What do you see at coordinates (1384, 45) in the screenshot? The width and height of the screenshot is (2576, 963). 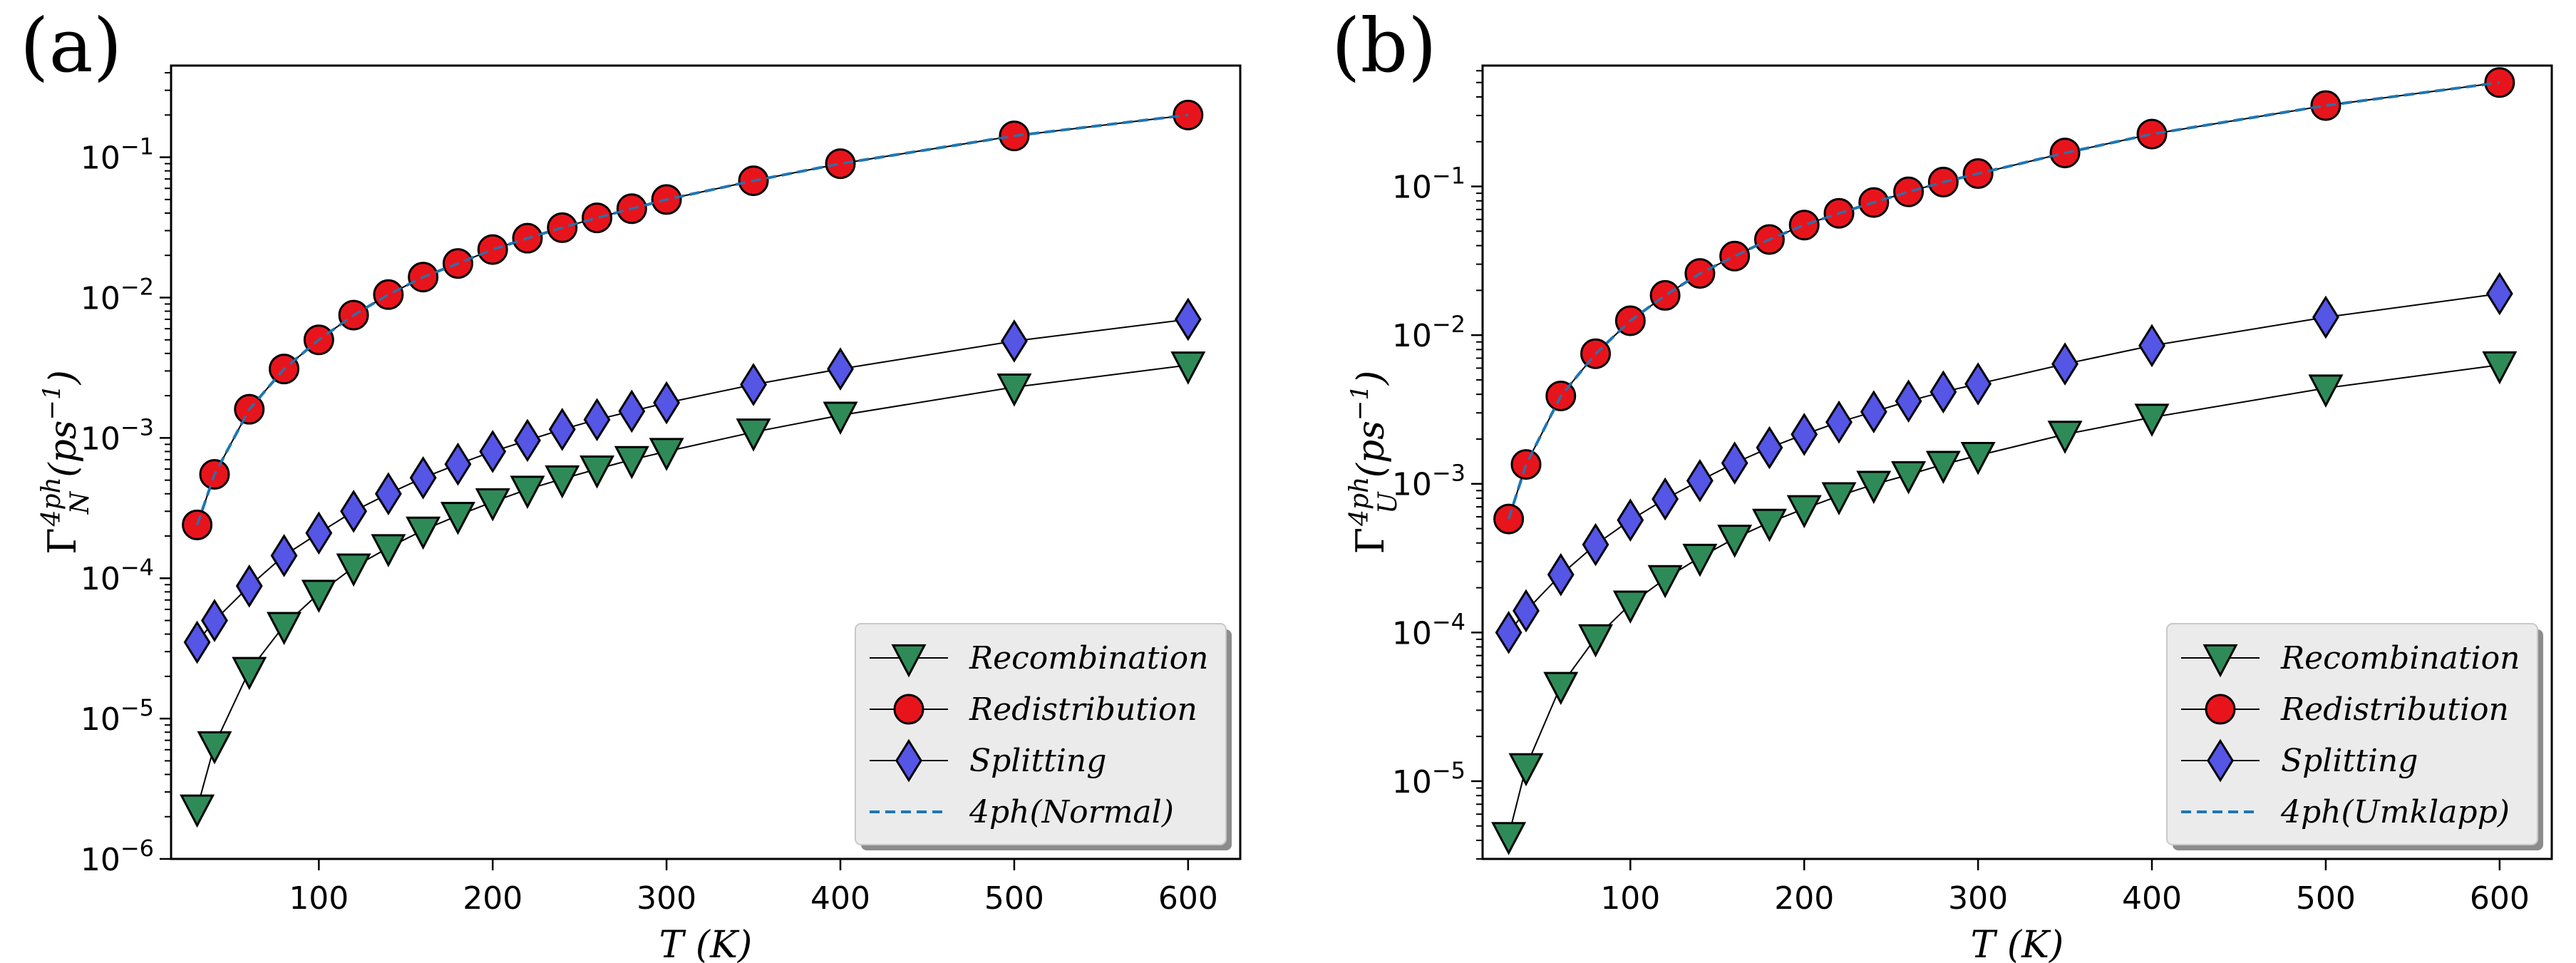 I see `panel-label: (b)` at bounding box center [1384, 45].